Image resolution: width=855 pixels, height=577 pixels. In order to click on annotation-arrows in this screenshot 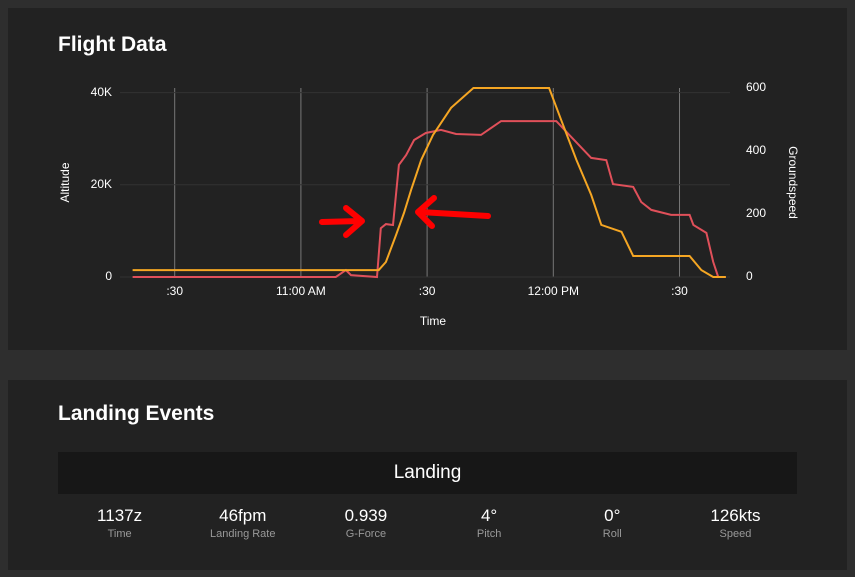, I will do `click(405, 216)`.